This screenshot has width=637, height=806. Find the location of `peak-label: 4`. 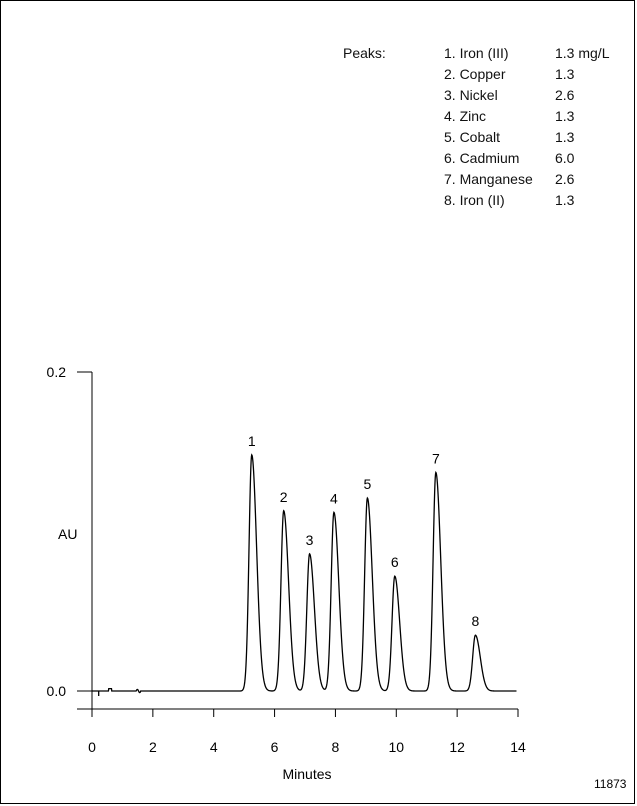

peak-label: 4 is located at coordinates (334, 498).